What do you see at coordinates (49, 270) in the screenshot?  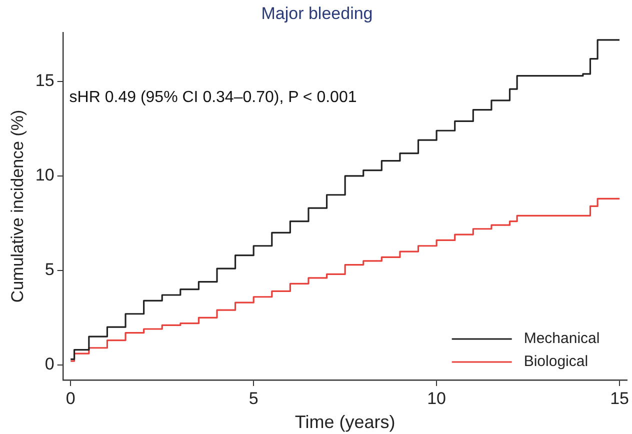 I see `y-tick-label: 5` at bounding box center [49, 270].